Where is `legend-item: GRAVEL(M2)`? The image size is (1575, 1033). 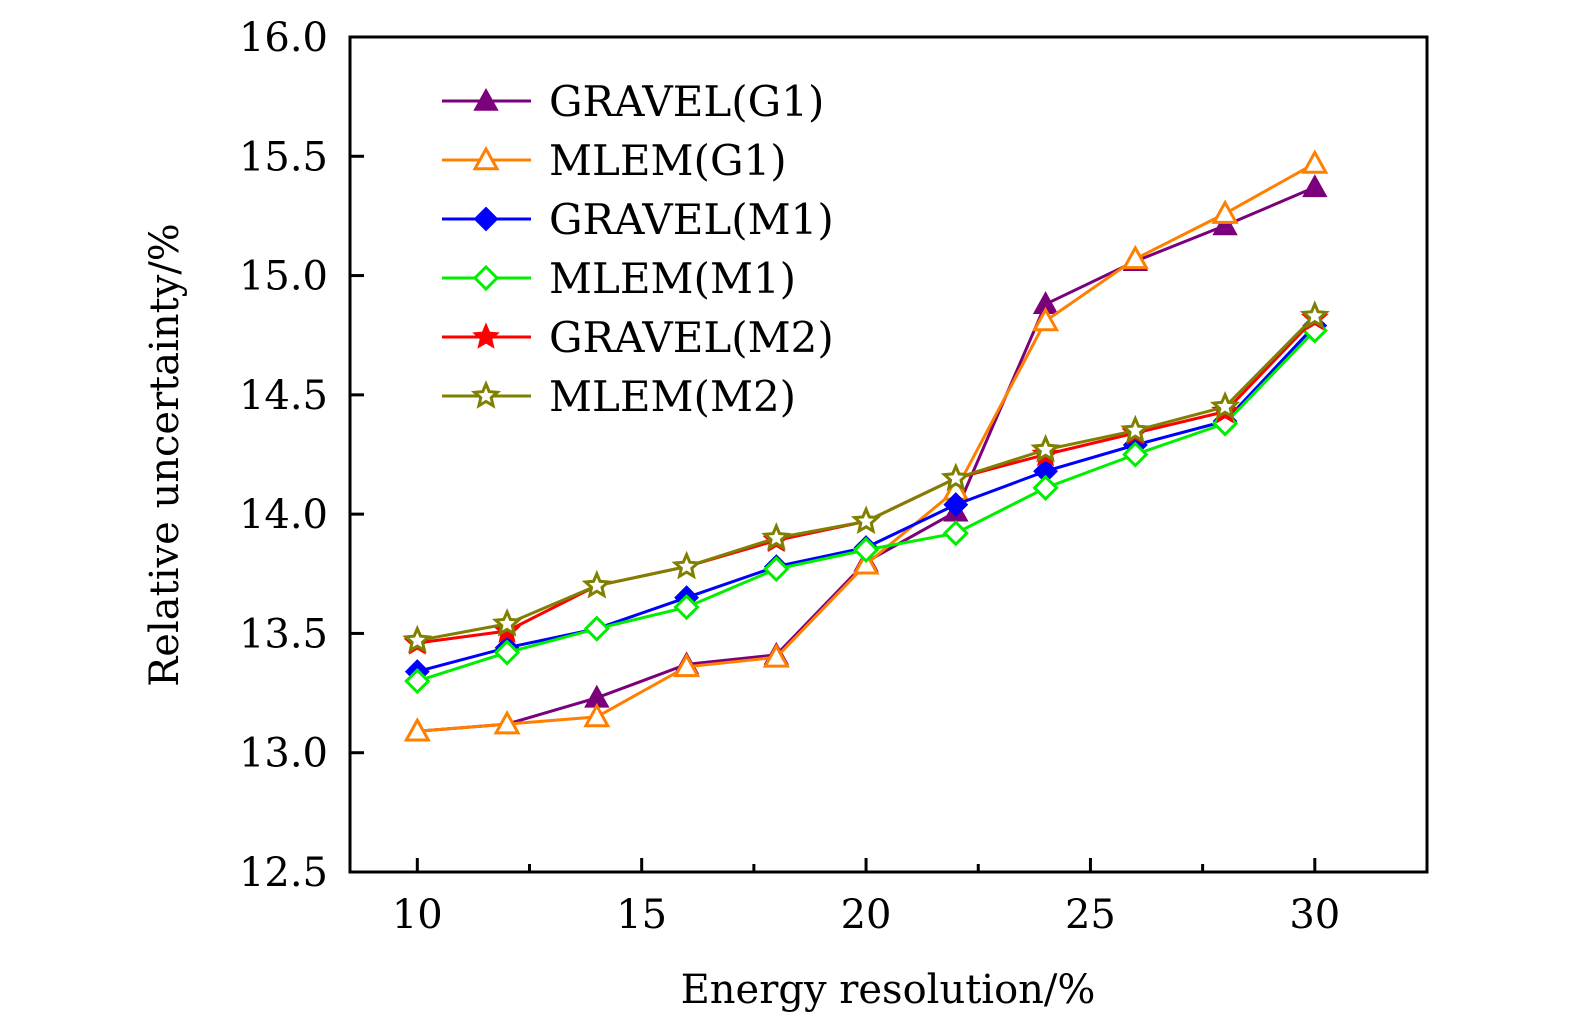 legend-item: GRAVEL(M2) is located at coordinates (638, 337).